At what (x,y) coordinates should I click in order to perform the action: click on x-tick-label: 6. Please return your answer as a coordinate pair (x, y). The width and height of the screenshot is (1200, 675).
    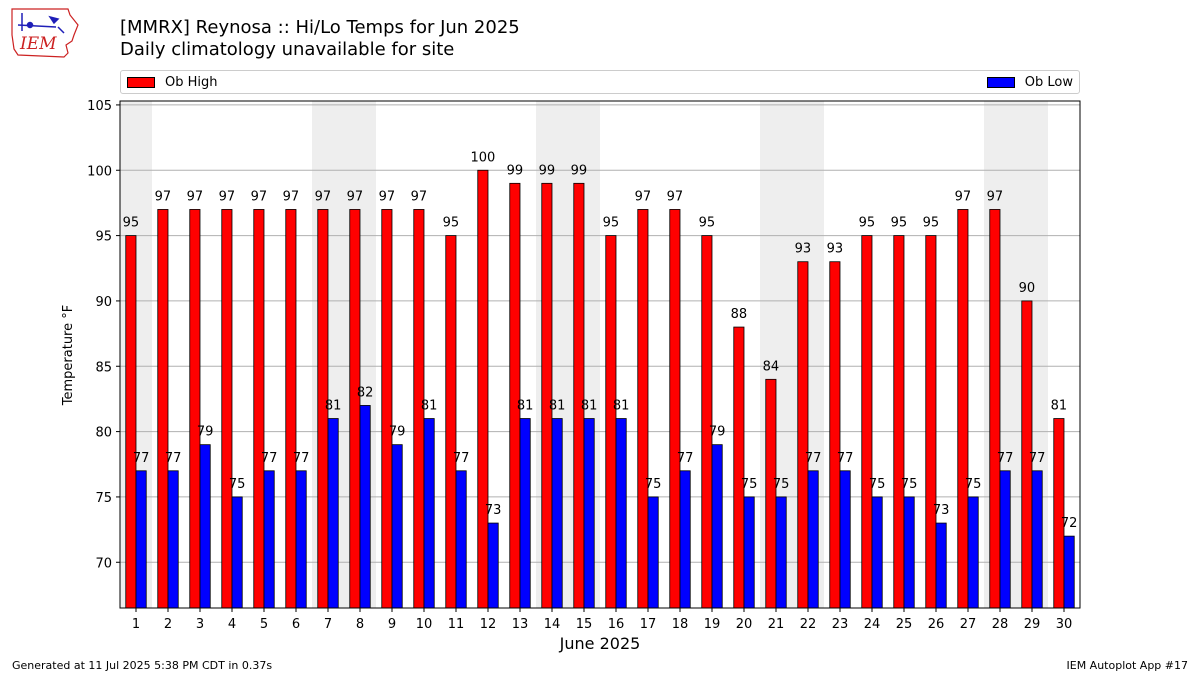
    Looking at the image, I should click on (296, 624).